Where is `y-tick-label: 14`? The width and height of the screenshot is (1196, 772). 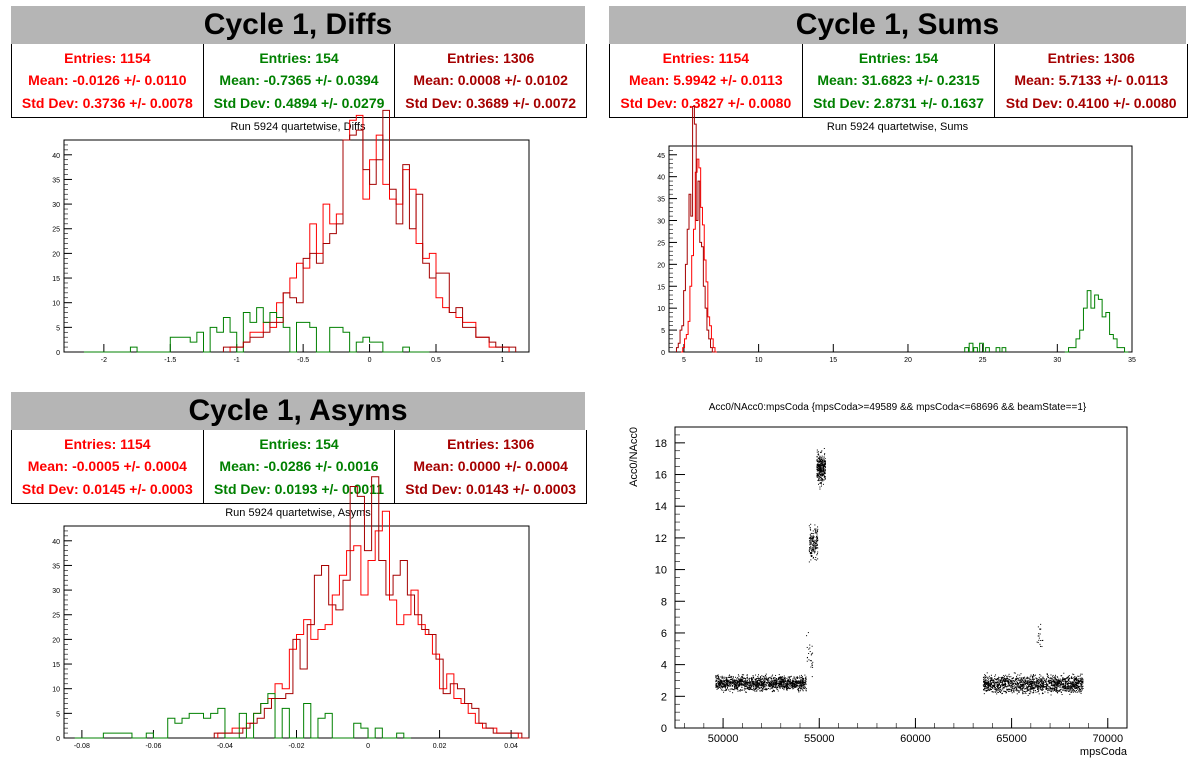
y-tick-label: 14 is located at coordinates (661, 507).